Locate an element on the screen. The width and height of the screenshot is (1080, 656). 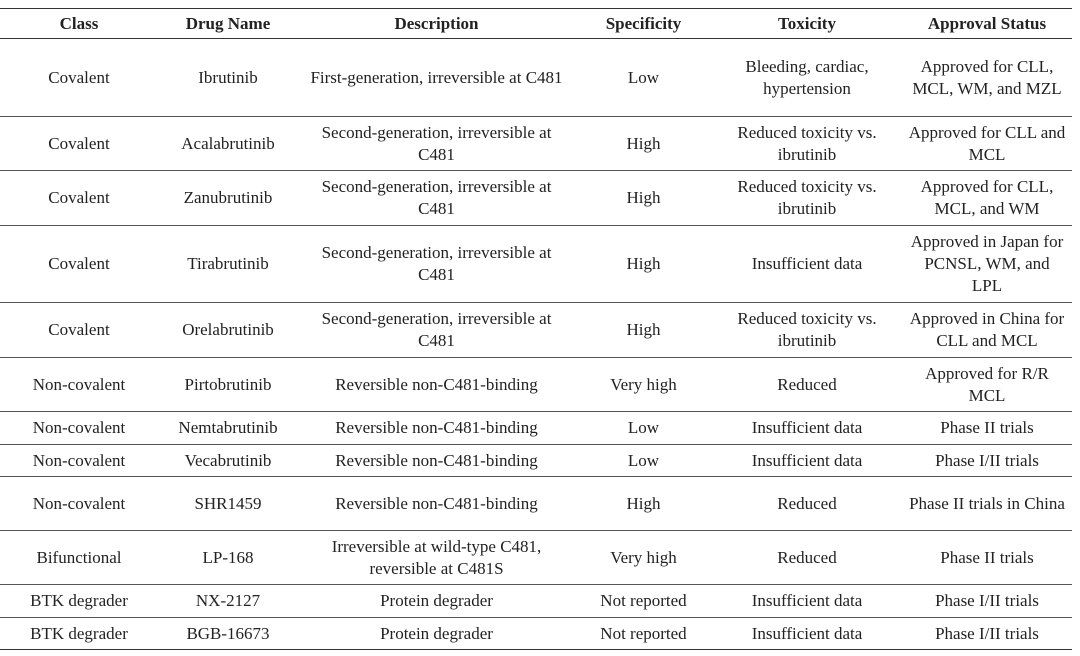
table-cell: Tirabrutinib is located at coordinates (228, 264).